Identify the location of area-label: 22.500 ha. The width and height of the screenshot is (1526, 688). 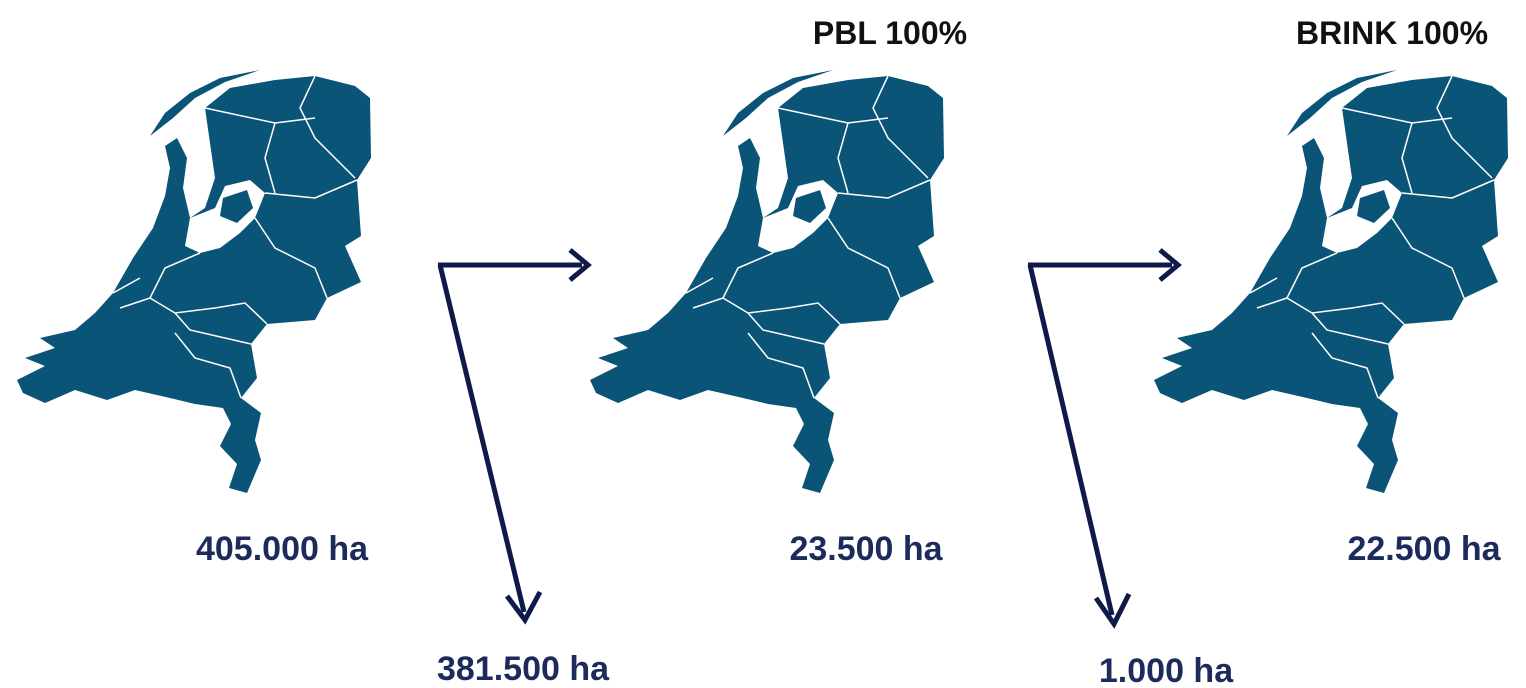
(1424, 549).